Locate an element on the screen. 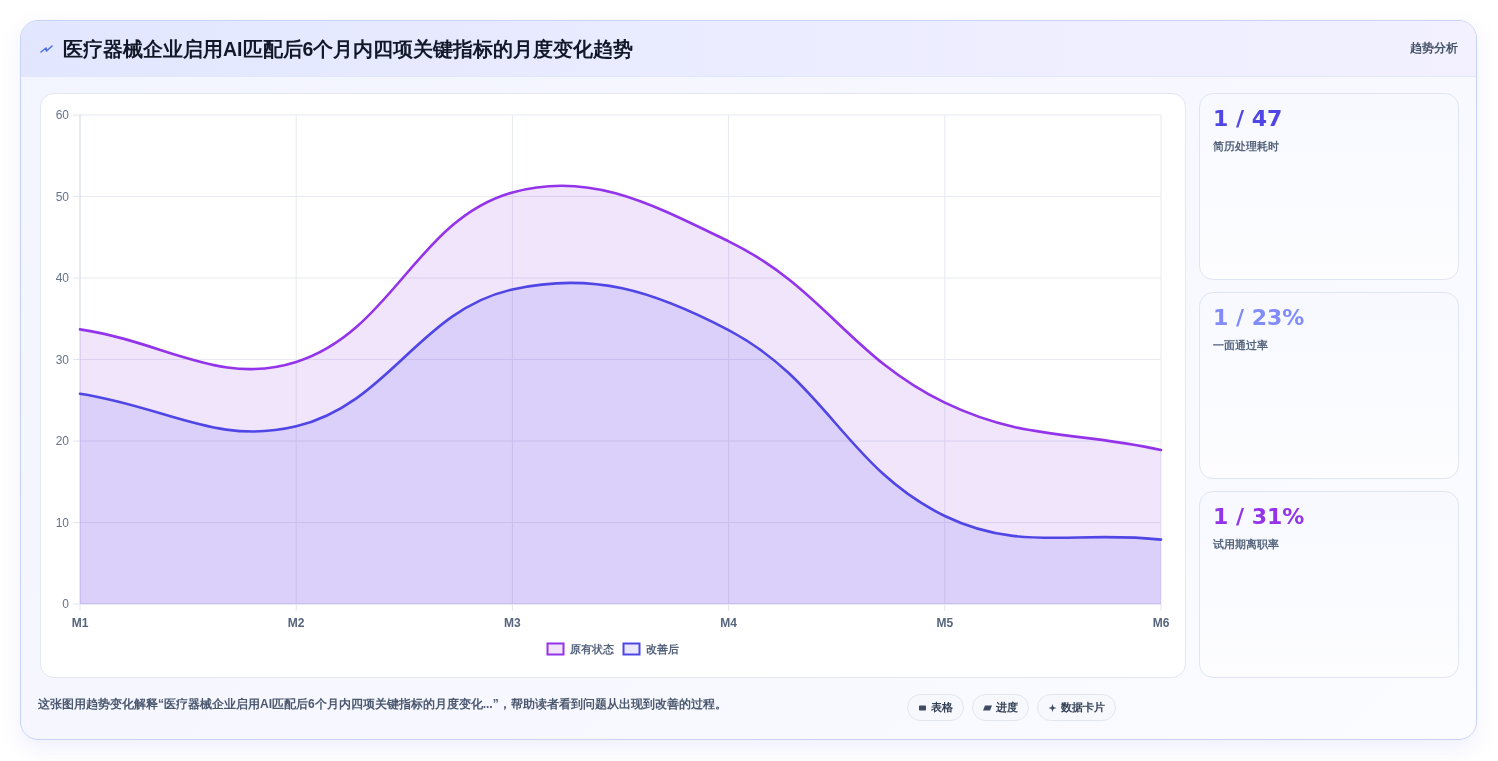  x-tick-label: M6 is located at coordinates (1161, 623).